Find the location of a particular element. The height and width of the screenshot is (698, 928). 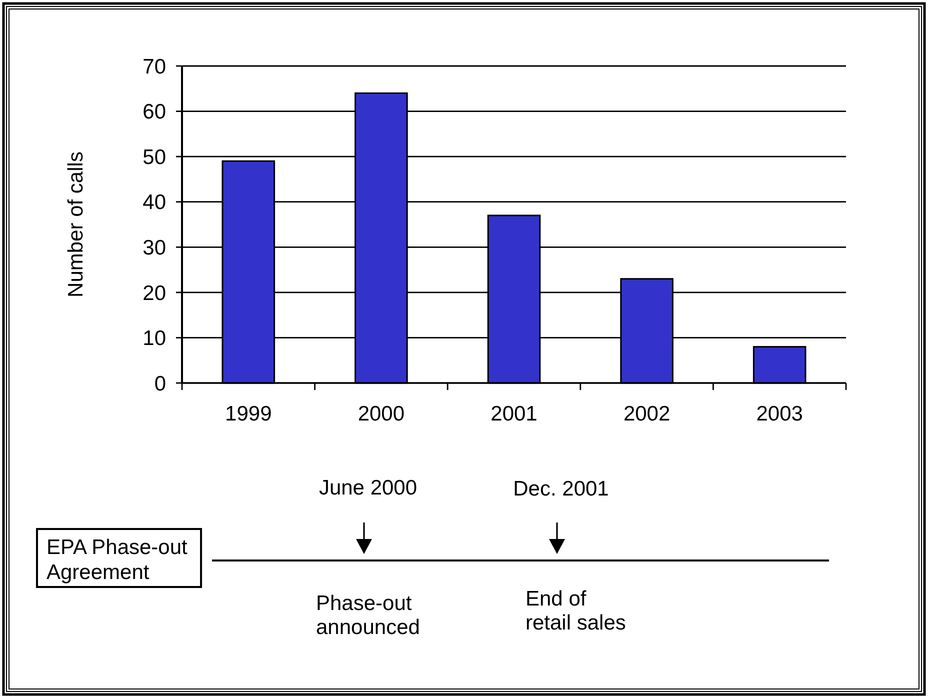

text: Phase-out announced is located at coordinates (368, 615).